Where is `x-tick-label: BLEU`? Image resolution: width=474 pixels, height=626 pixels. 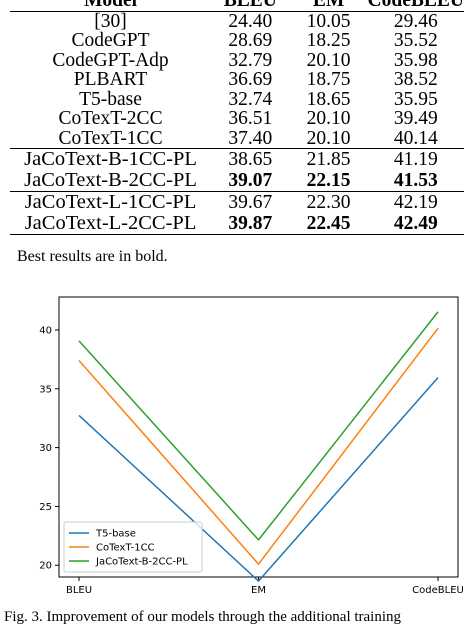
x-tick-label: BLEU is located at coordinates (79, 590).